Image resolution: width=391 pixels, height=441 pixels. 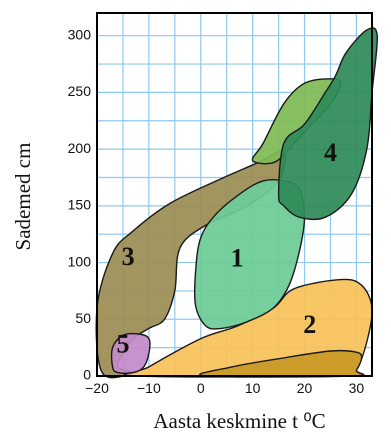 What do you see at coordinates (80, 205) in the screenshot?
I see `y-tick-label: 150` at bounding box center [80, 205].